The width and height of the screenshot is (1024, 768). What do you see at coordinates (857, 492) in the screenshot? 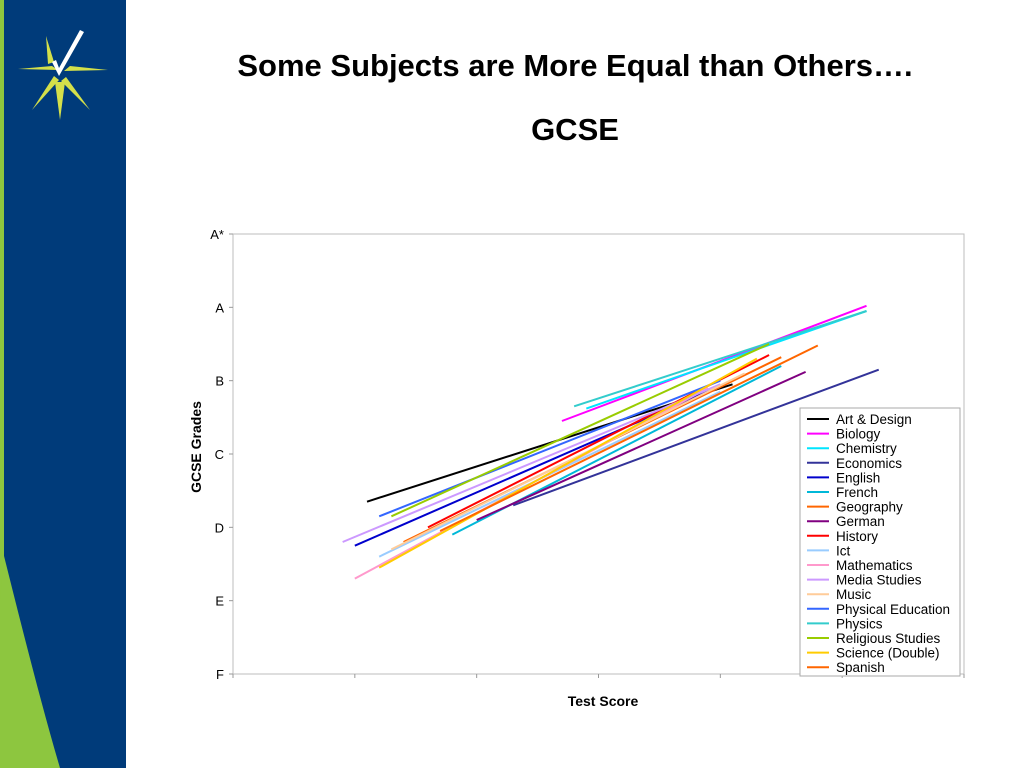
I see `legend-label: French` at bounding box center [857, 492].